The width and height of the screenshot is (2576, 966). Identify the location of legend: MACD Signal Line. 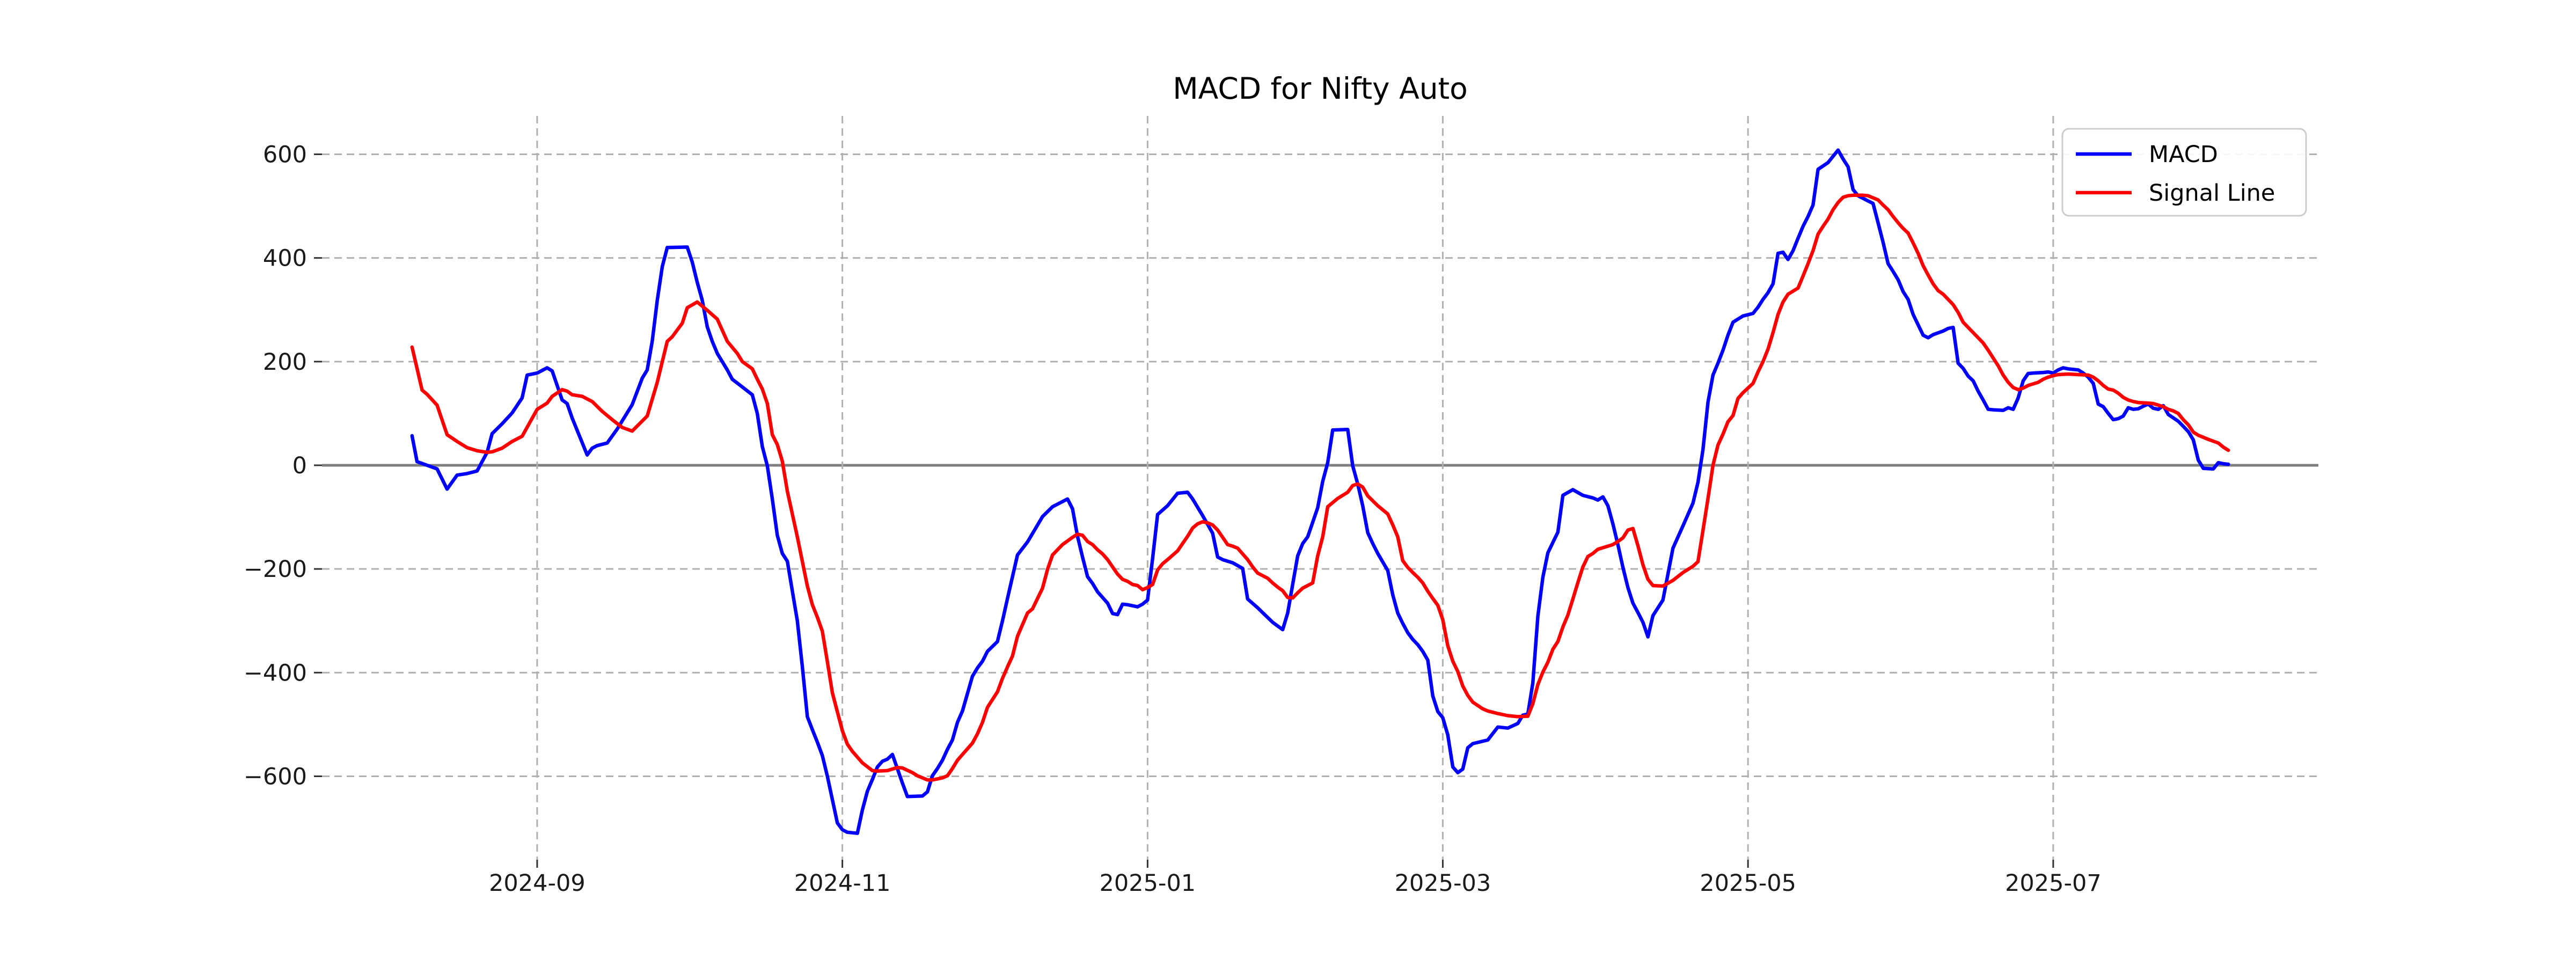
(2184, 172).